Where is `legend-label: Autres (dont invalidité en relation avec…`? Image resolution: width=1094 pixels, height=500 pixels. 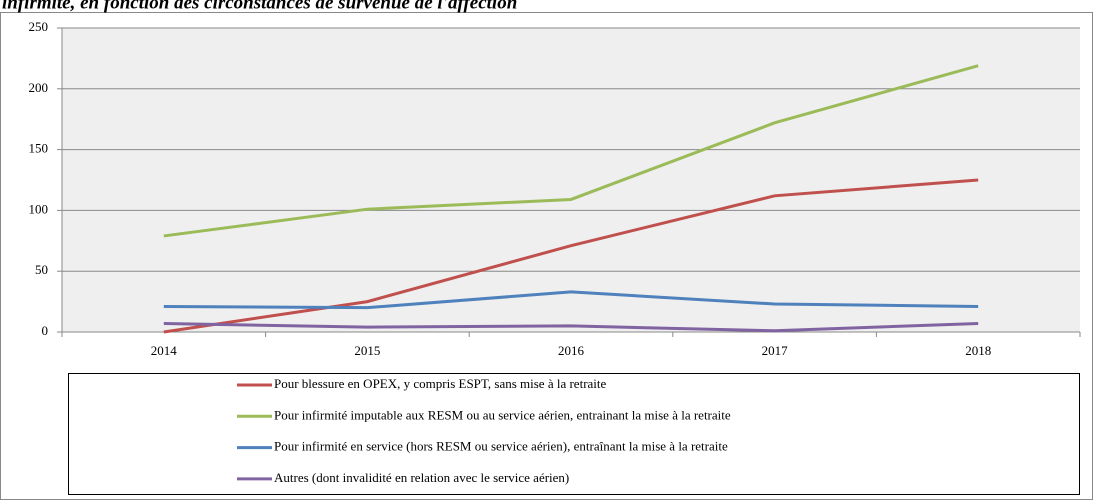 legend-label: Autres (dont invalidité en relation avec… is located at coordinates (421, 477).